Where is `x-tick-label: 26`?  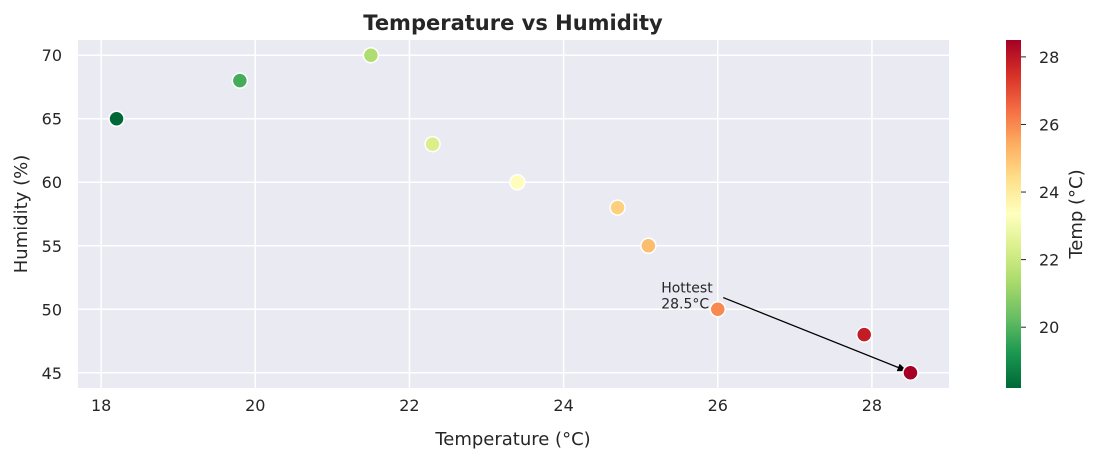
x-tick-label: 26 is located at coordinates (718, 405).